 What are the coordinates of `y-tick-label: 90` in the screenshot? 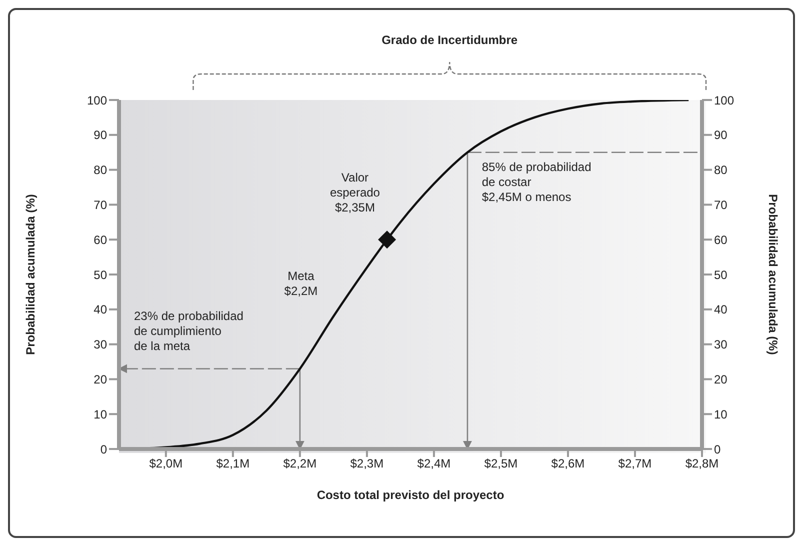 It's located at (101, 135).